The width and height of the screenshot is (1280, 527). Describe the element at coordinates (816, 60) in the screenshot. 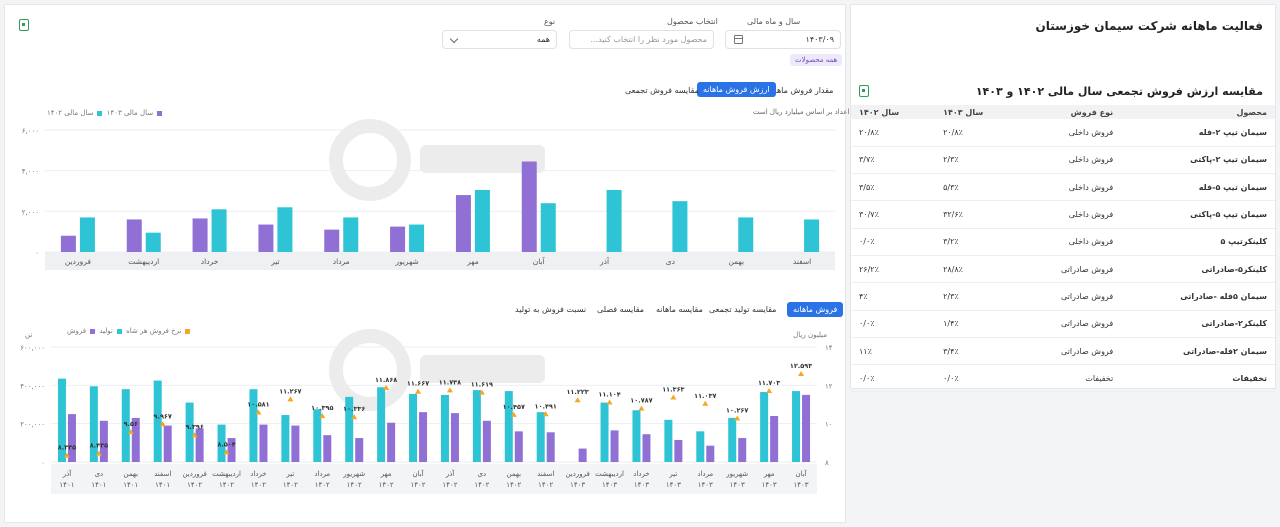

I see `selected-product-chip: همه محصولات` at that location.